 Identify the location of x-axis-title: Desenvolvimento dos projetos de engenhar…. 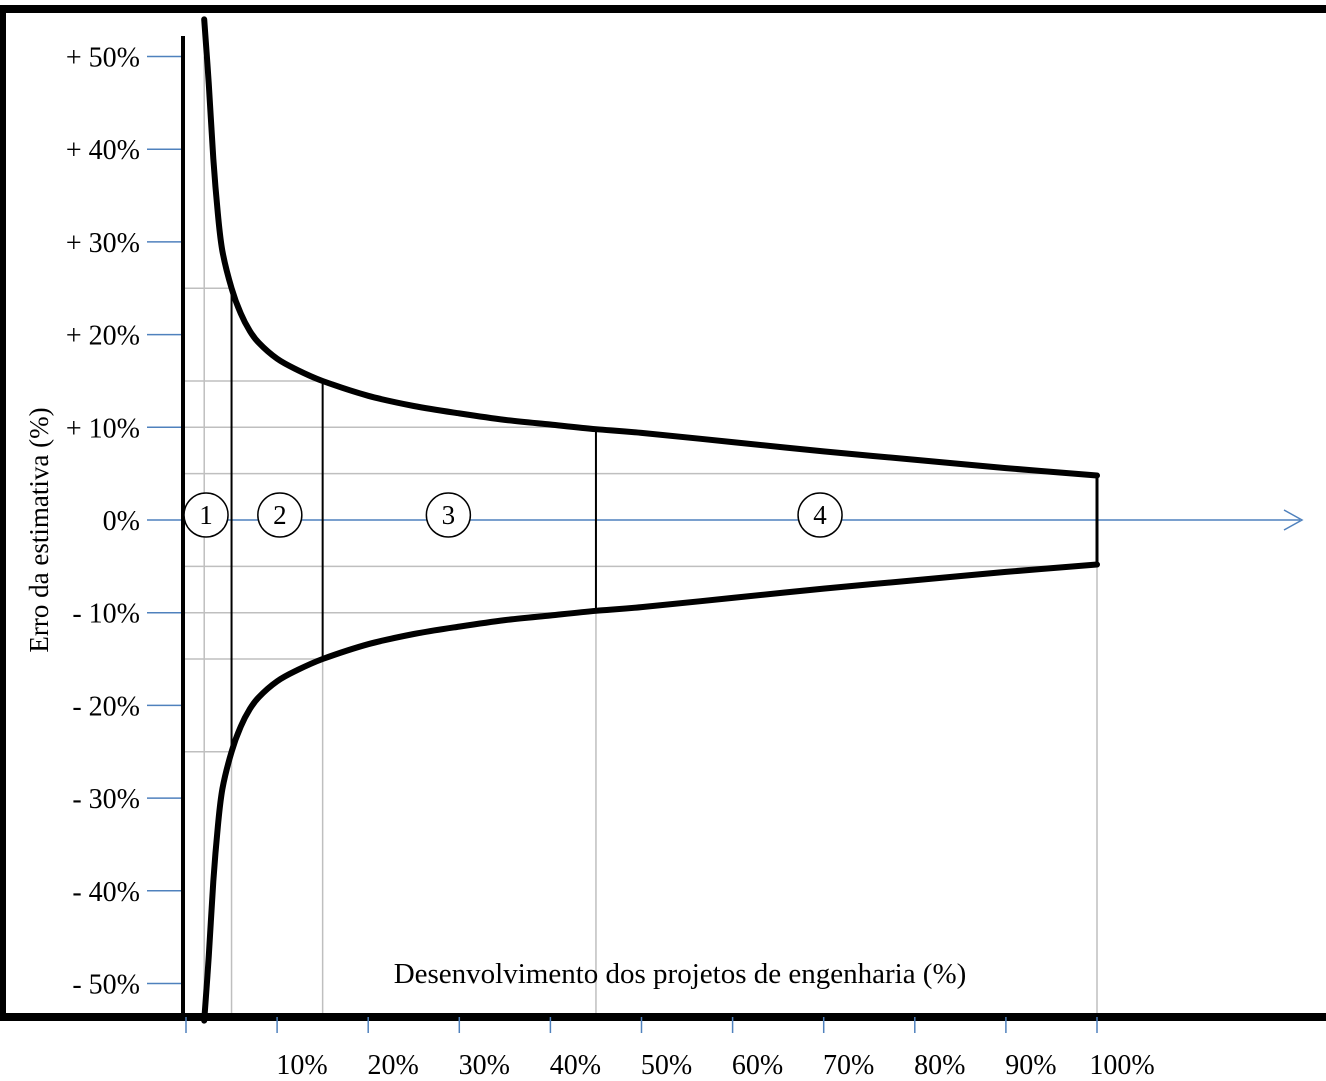
(680, 974).